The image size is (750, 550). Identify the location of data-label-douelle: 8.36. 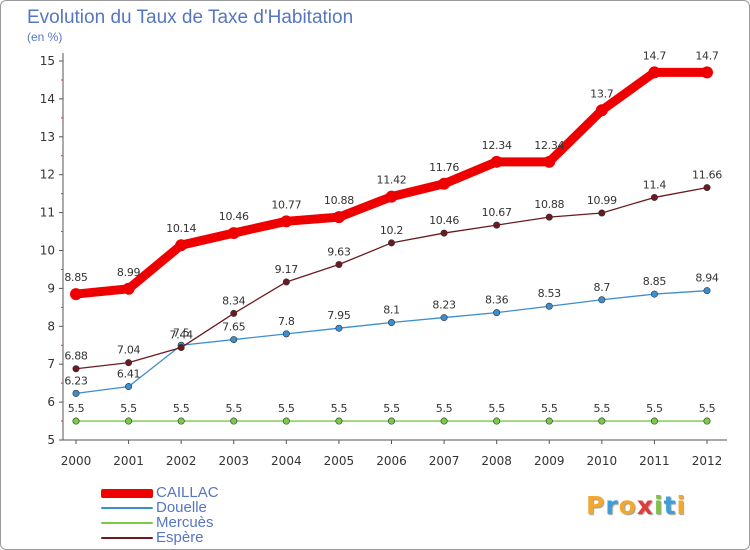
(497, 300).